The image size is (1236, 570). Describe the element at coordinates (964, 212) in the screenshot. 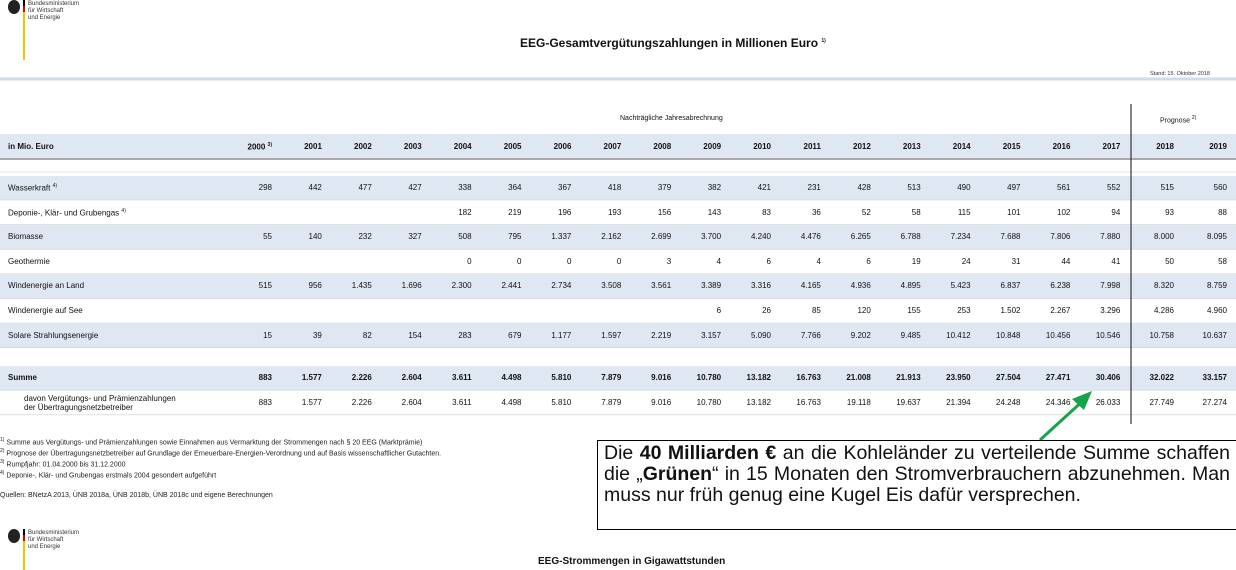

I see `cell-value: 115` at that location.